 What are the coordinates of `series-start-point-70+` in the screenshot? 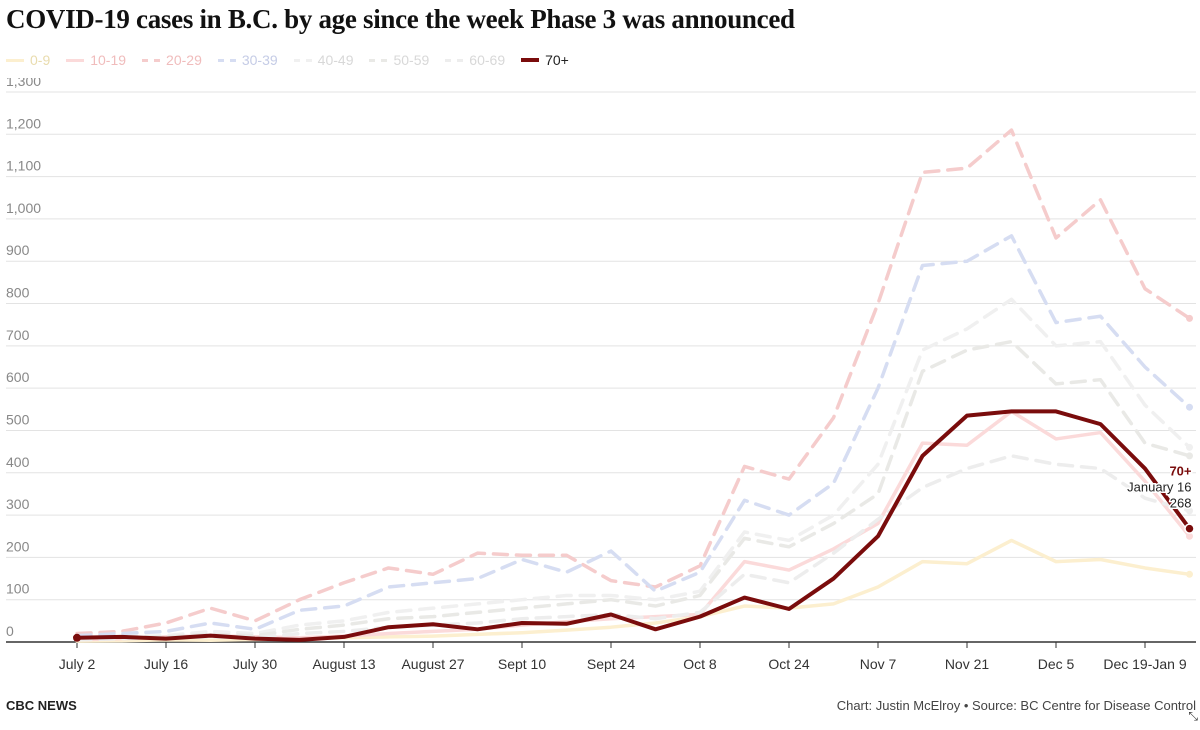 It's located at (77, 637).